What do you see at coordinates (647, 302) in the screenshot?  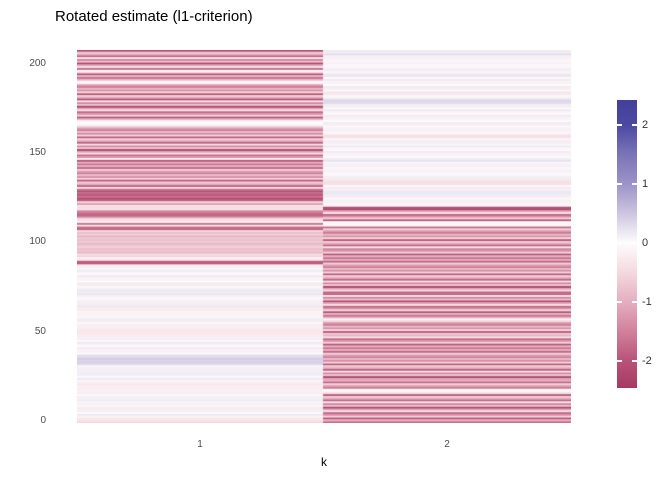 I see `legend-tick-label: -1` at bounding box center [647, 302].